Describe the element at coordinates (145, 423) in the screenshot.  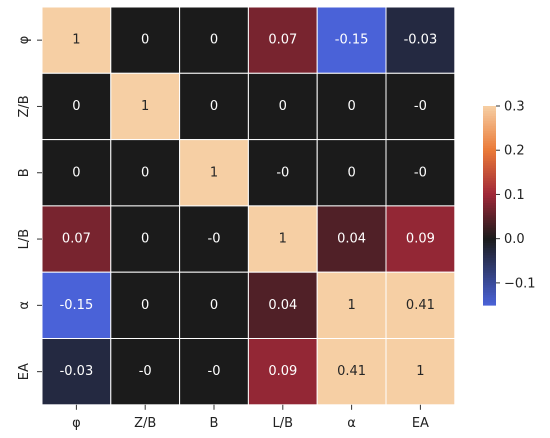
I see `x-tick-label: Z/B` at that location.